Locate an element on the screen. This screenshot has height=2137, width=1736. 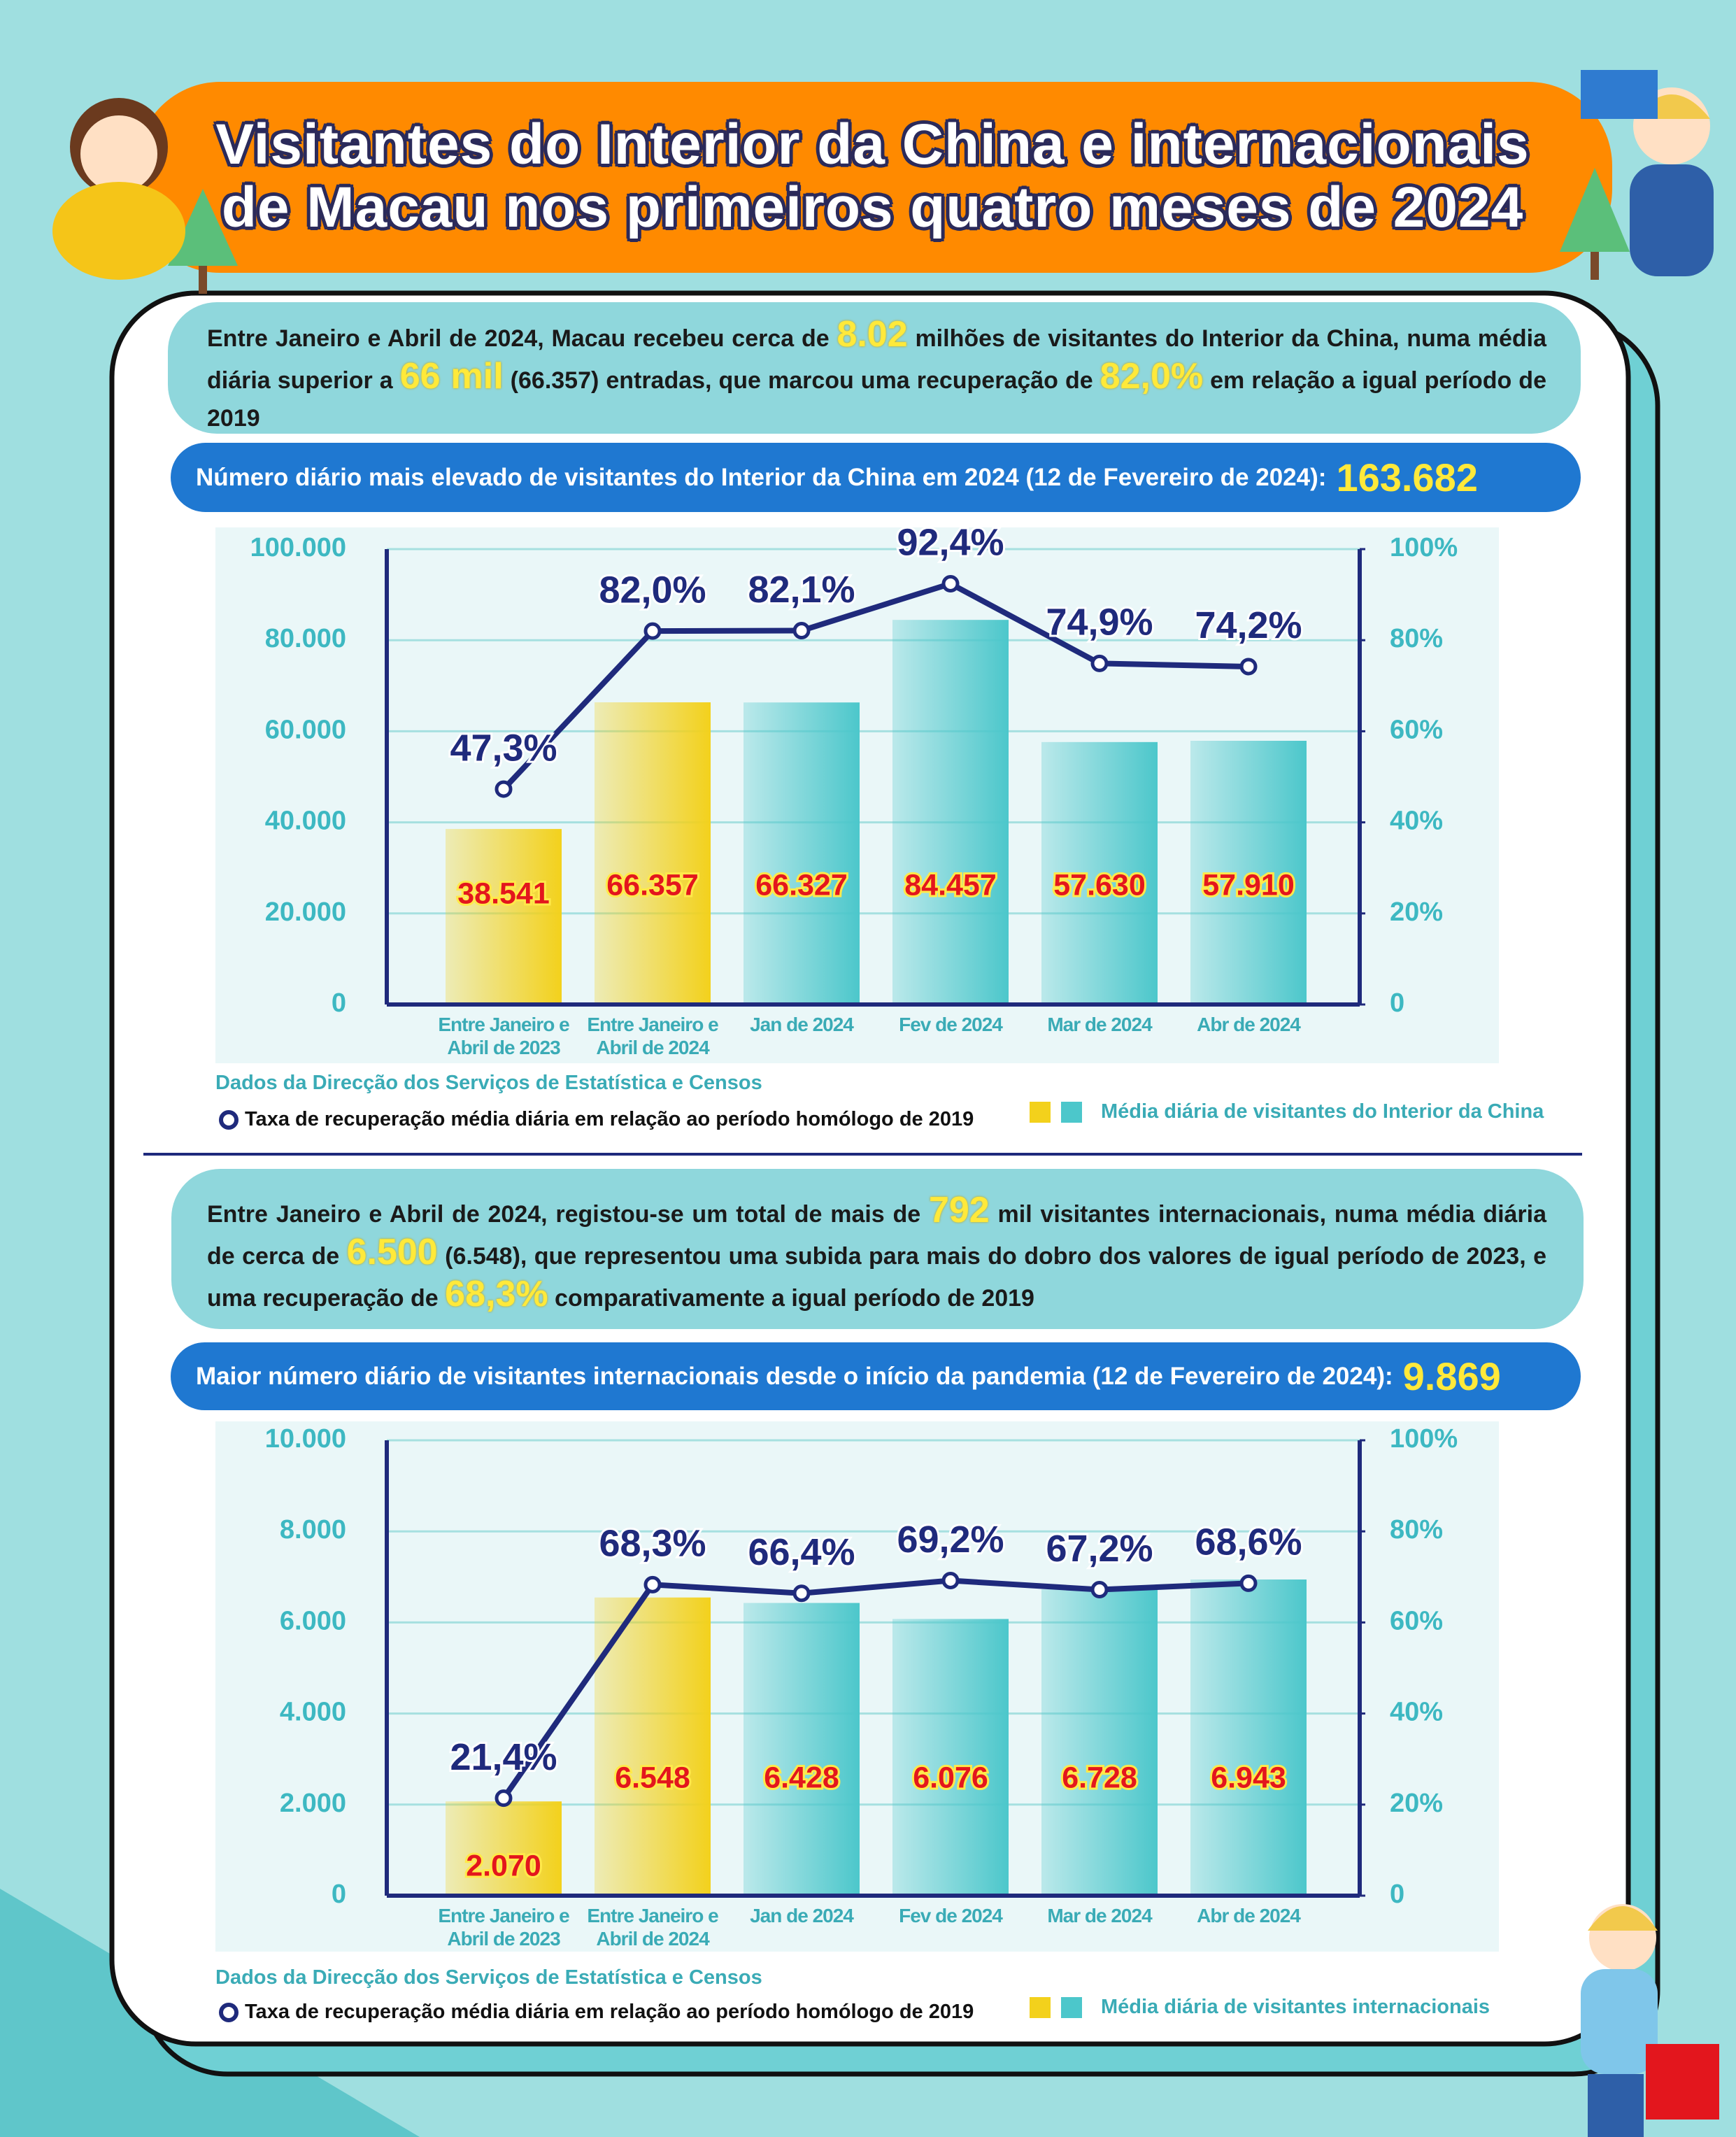
y-tick-label: 80.000 is located at coordinates (305, 638).